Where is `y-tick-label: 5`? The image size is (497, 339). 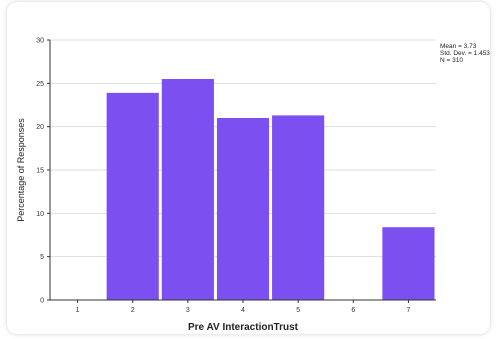
y-tick-label: 5 is located at coordinates (42, 257).